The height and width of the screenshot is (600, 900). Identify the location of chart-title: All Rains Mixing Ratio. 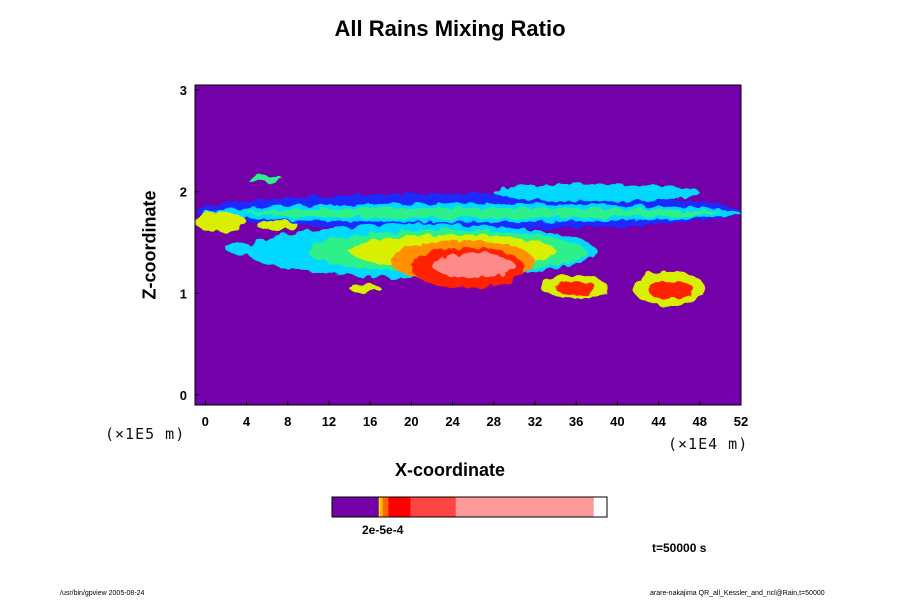
(450, 28).